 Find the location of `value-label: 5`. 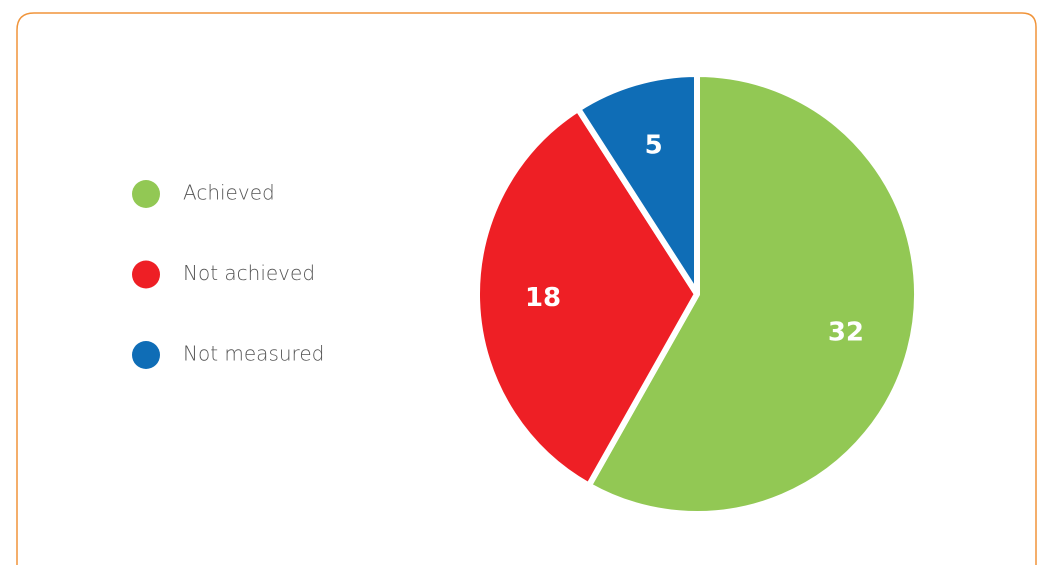

value-label: 5 is located at coordinates (654, 146).